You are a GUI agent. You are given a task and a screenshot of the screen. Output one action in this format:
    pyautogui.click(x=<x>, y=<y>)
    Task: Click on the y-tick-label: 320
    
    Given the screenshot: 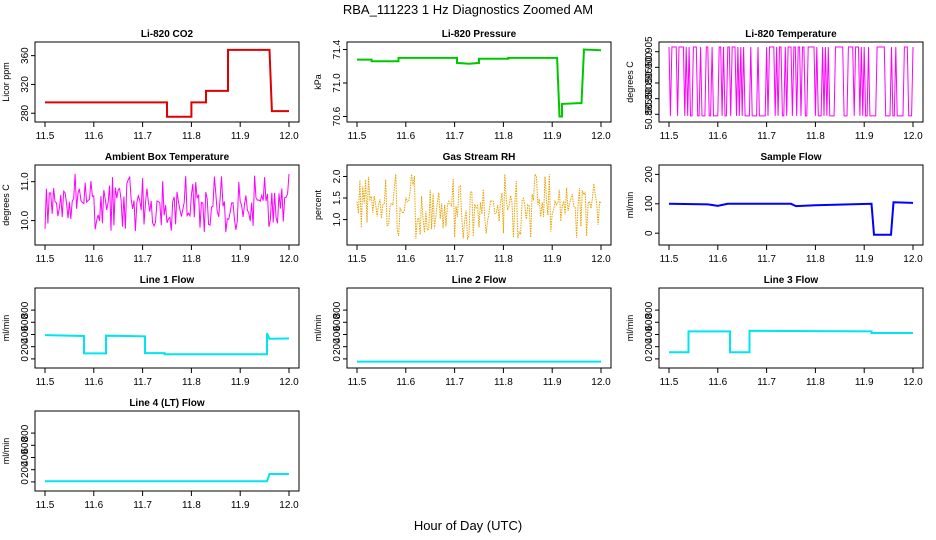 What is the action you would take?
    pyautogui.click(x=25, y=84)
    